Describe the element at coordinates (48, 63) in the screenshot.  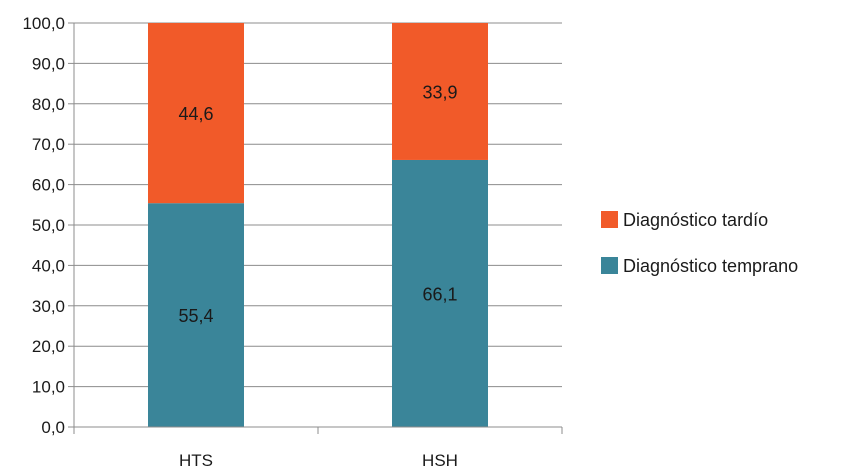
I see `y-tick-label: 90,0` at that location.